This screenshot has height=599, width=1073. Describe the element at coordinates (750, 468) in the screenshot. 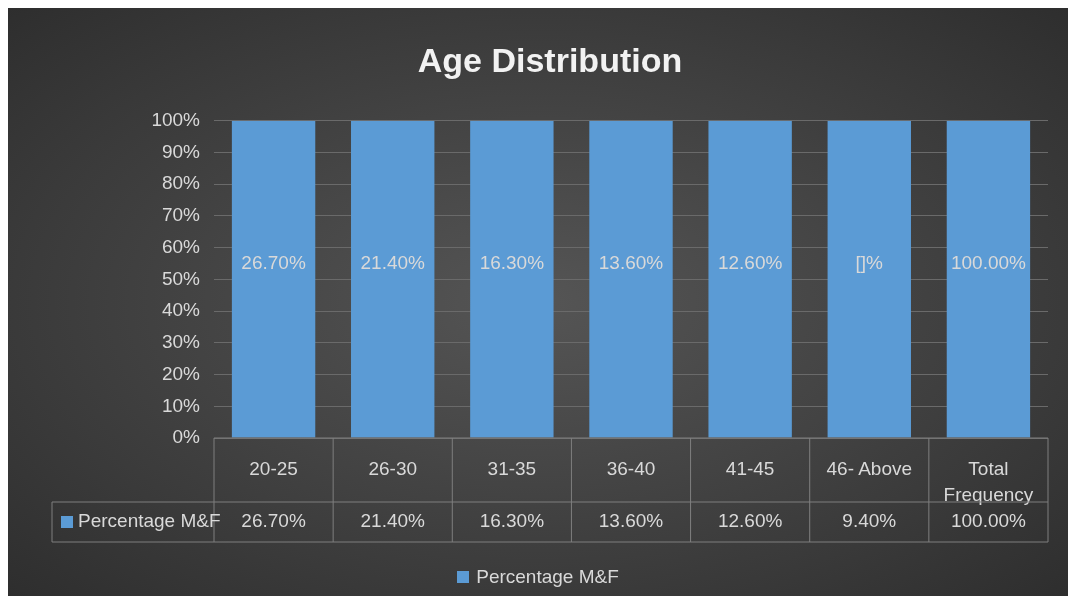

I see `x-tick-label: 41-45` at that location.